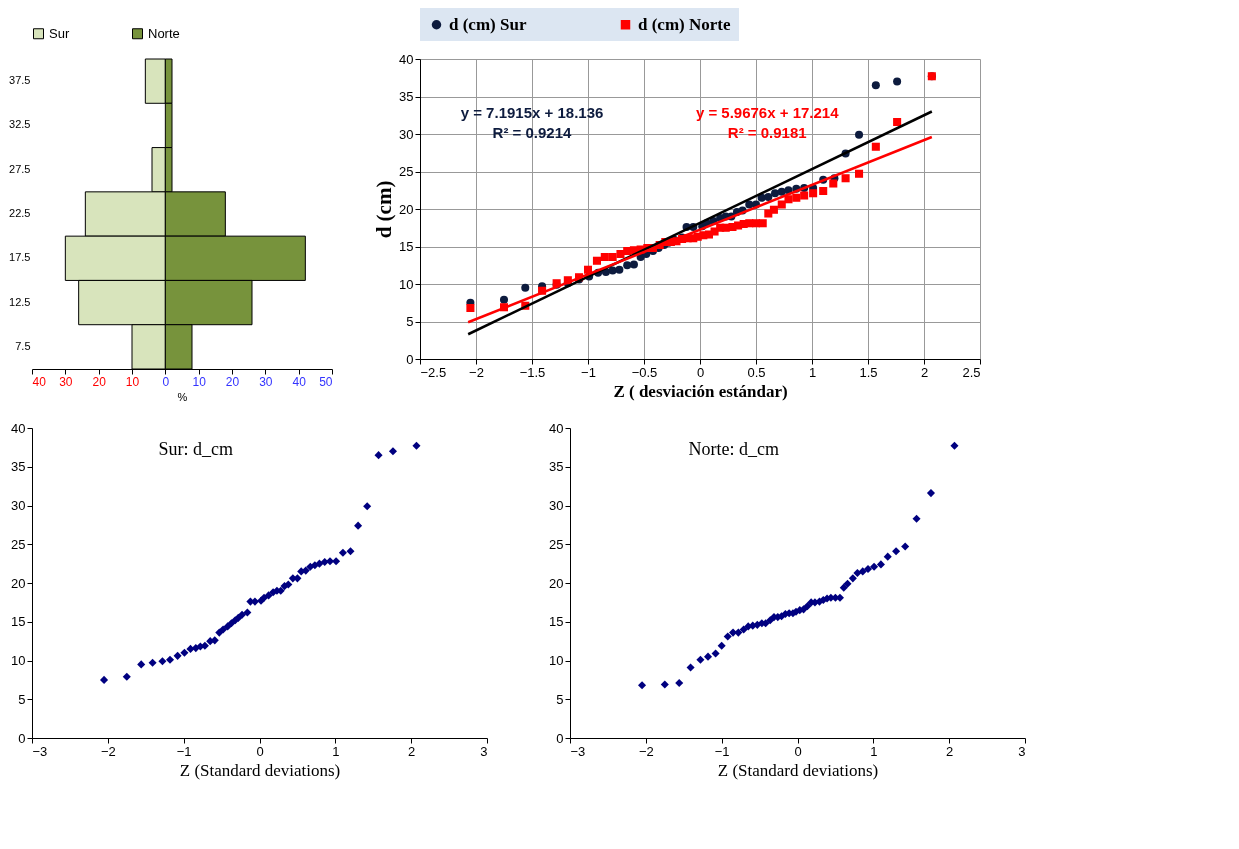 The height and width of the screenshot is (849, 1239). I want to click on x-axis-title: %, so click(182, 396).